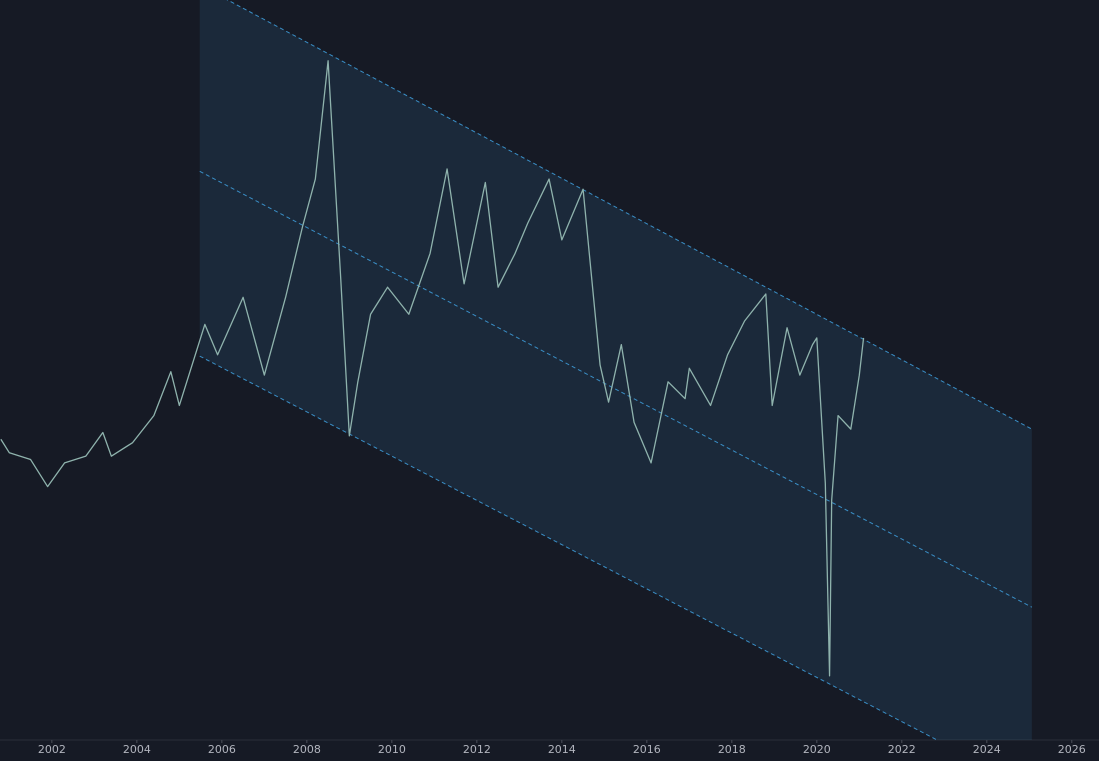 This screenshot has width=1099, height=761. What do you see at coordinates (52, 749) in the screenshot?
I see `x-tick-label: 2002` at bounding box center [52, 749].